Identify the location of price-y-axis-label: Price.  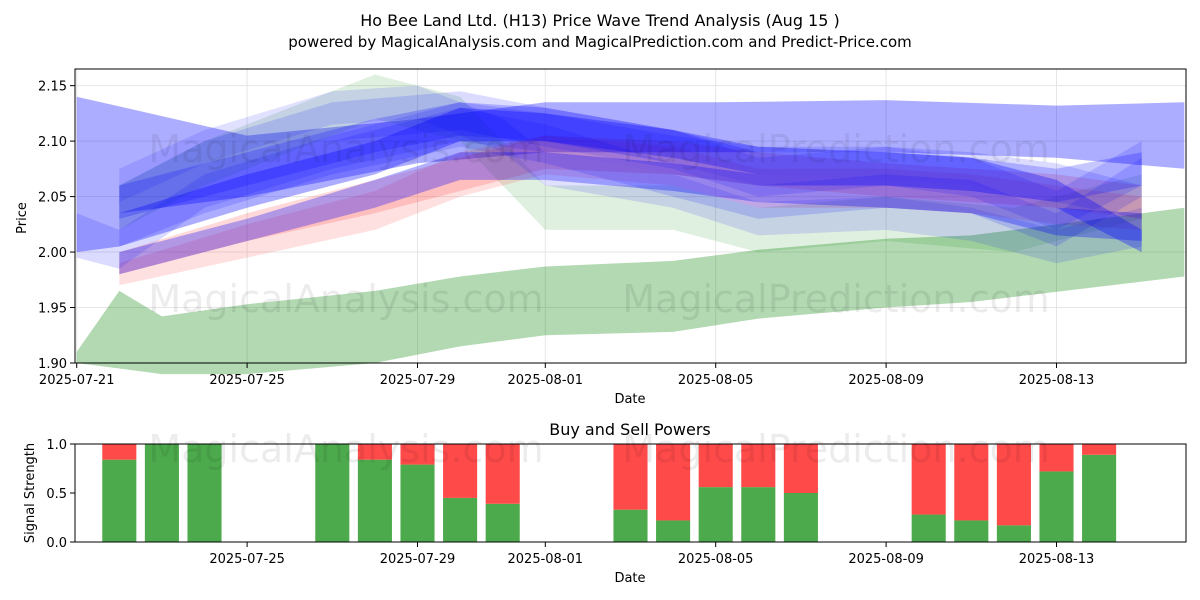
(22, 218).